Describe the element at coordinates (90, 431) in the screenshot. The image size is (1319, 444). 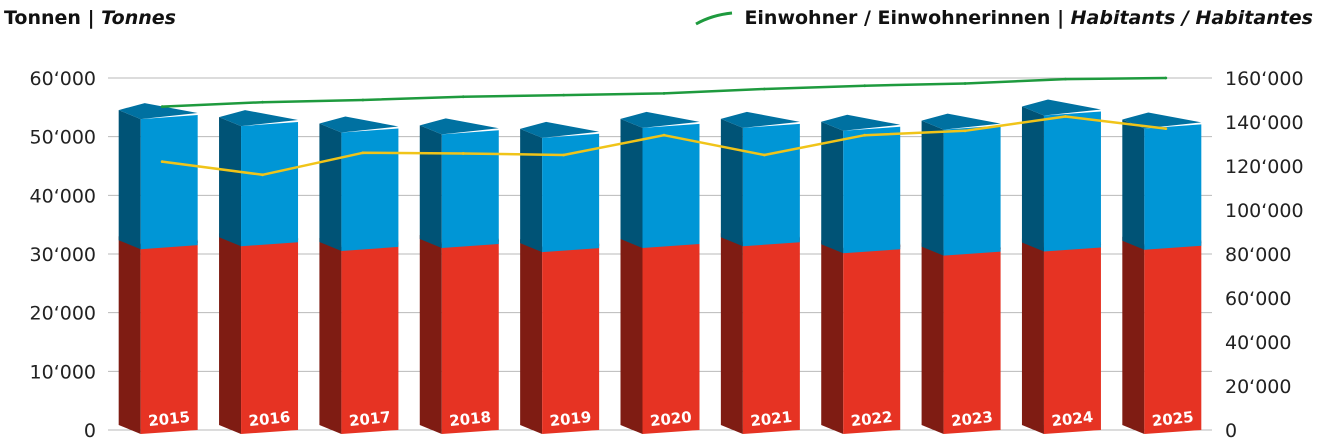
I see `left-axis-tick-label: 0` at that location.